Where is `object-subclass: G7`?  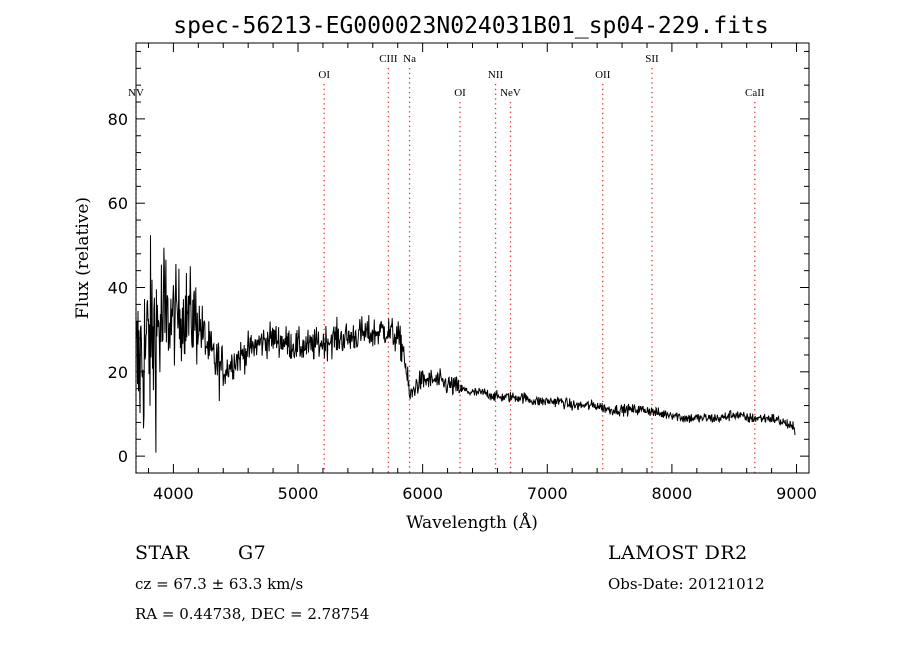
object-subclass: G7 is located at coordinates (252, 553).